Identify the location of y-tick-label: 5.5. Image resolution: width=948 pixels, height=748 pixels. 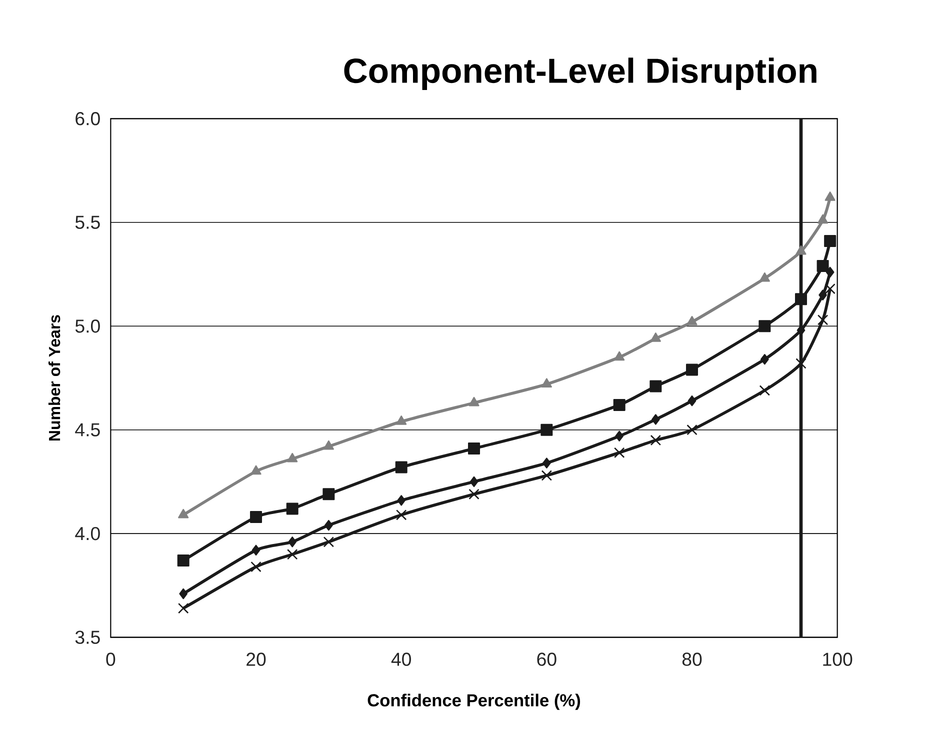
(87, 222).